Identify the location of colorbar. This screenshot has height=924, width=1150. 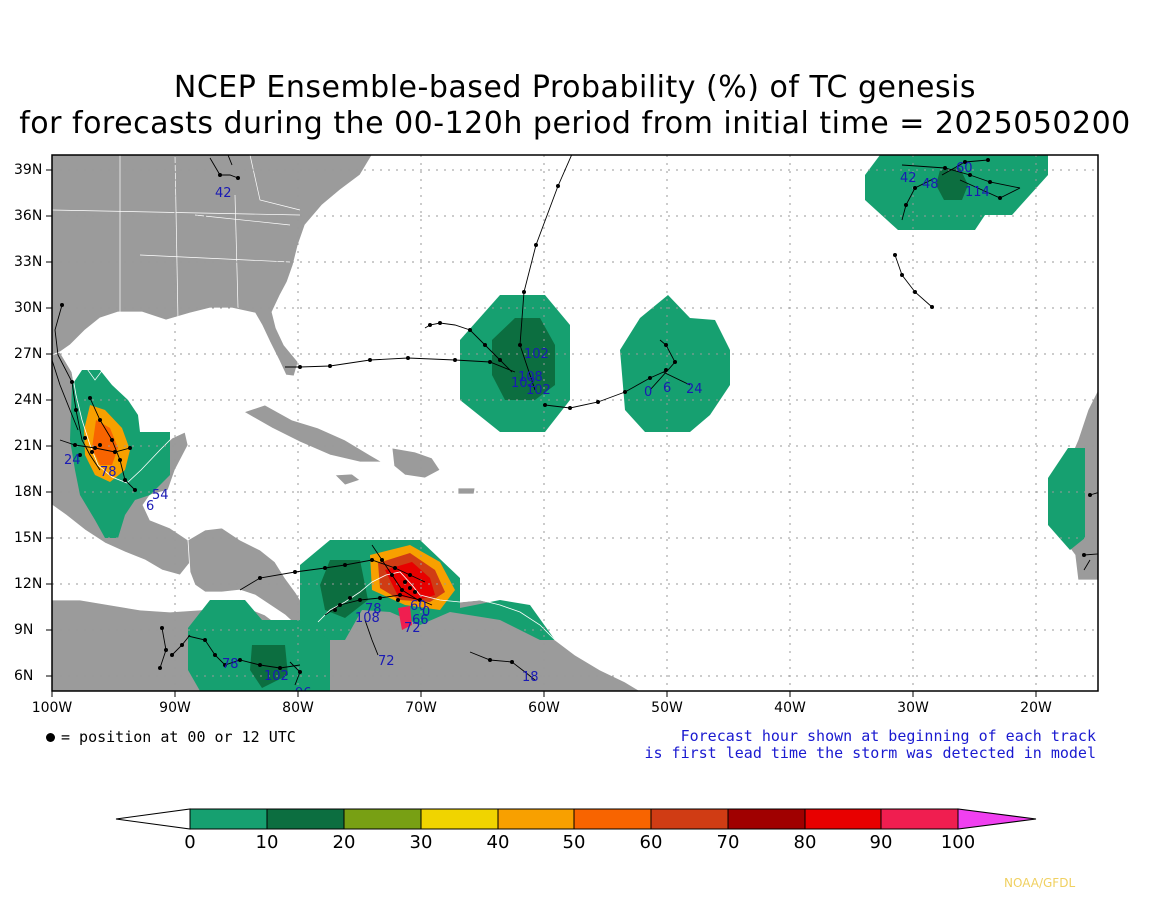
(576, 819).